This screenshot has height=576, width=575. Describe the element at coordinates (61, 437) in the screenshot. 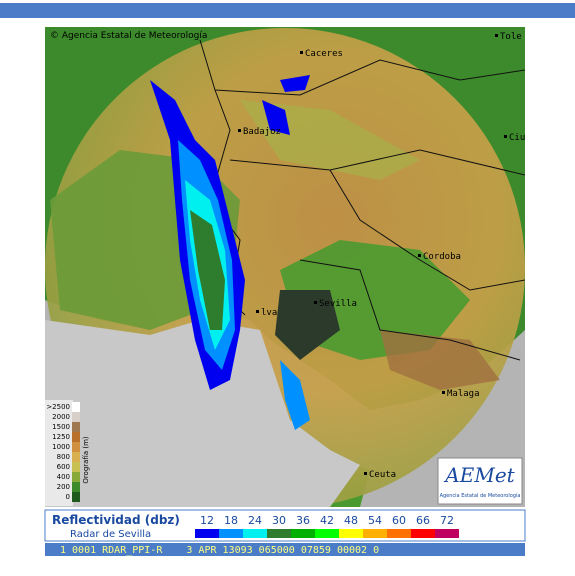

I see `orography-label: 1250` at that location.